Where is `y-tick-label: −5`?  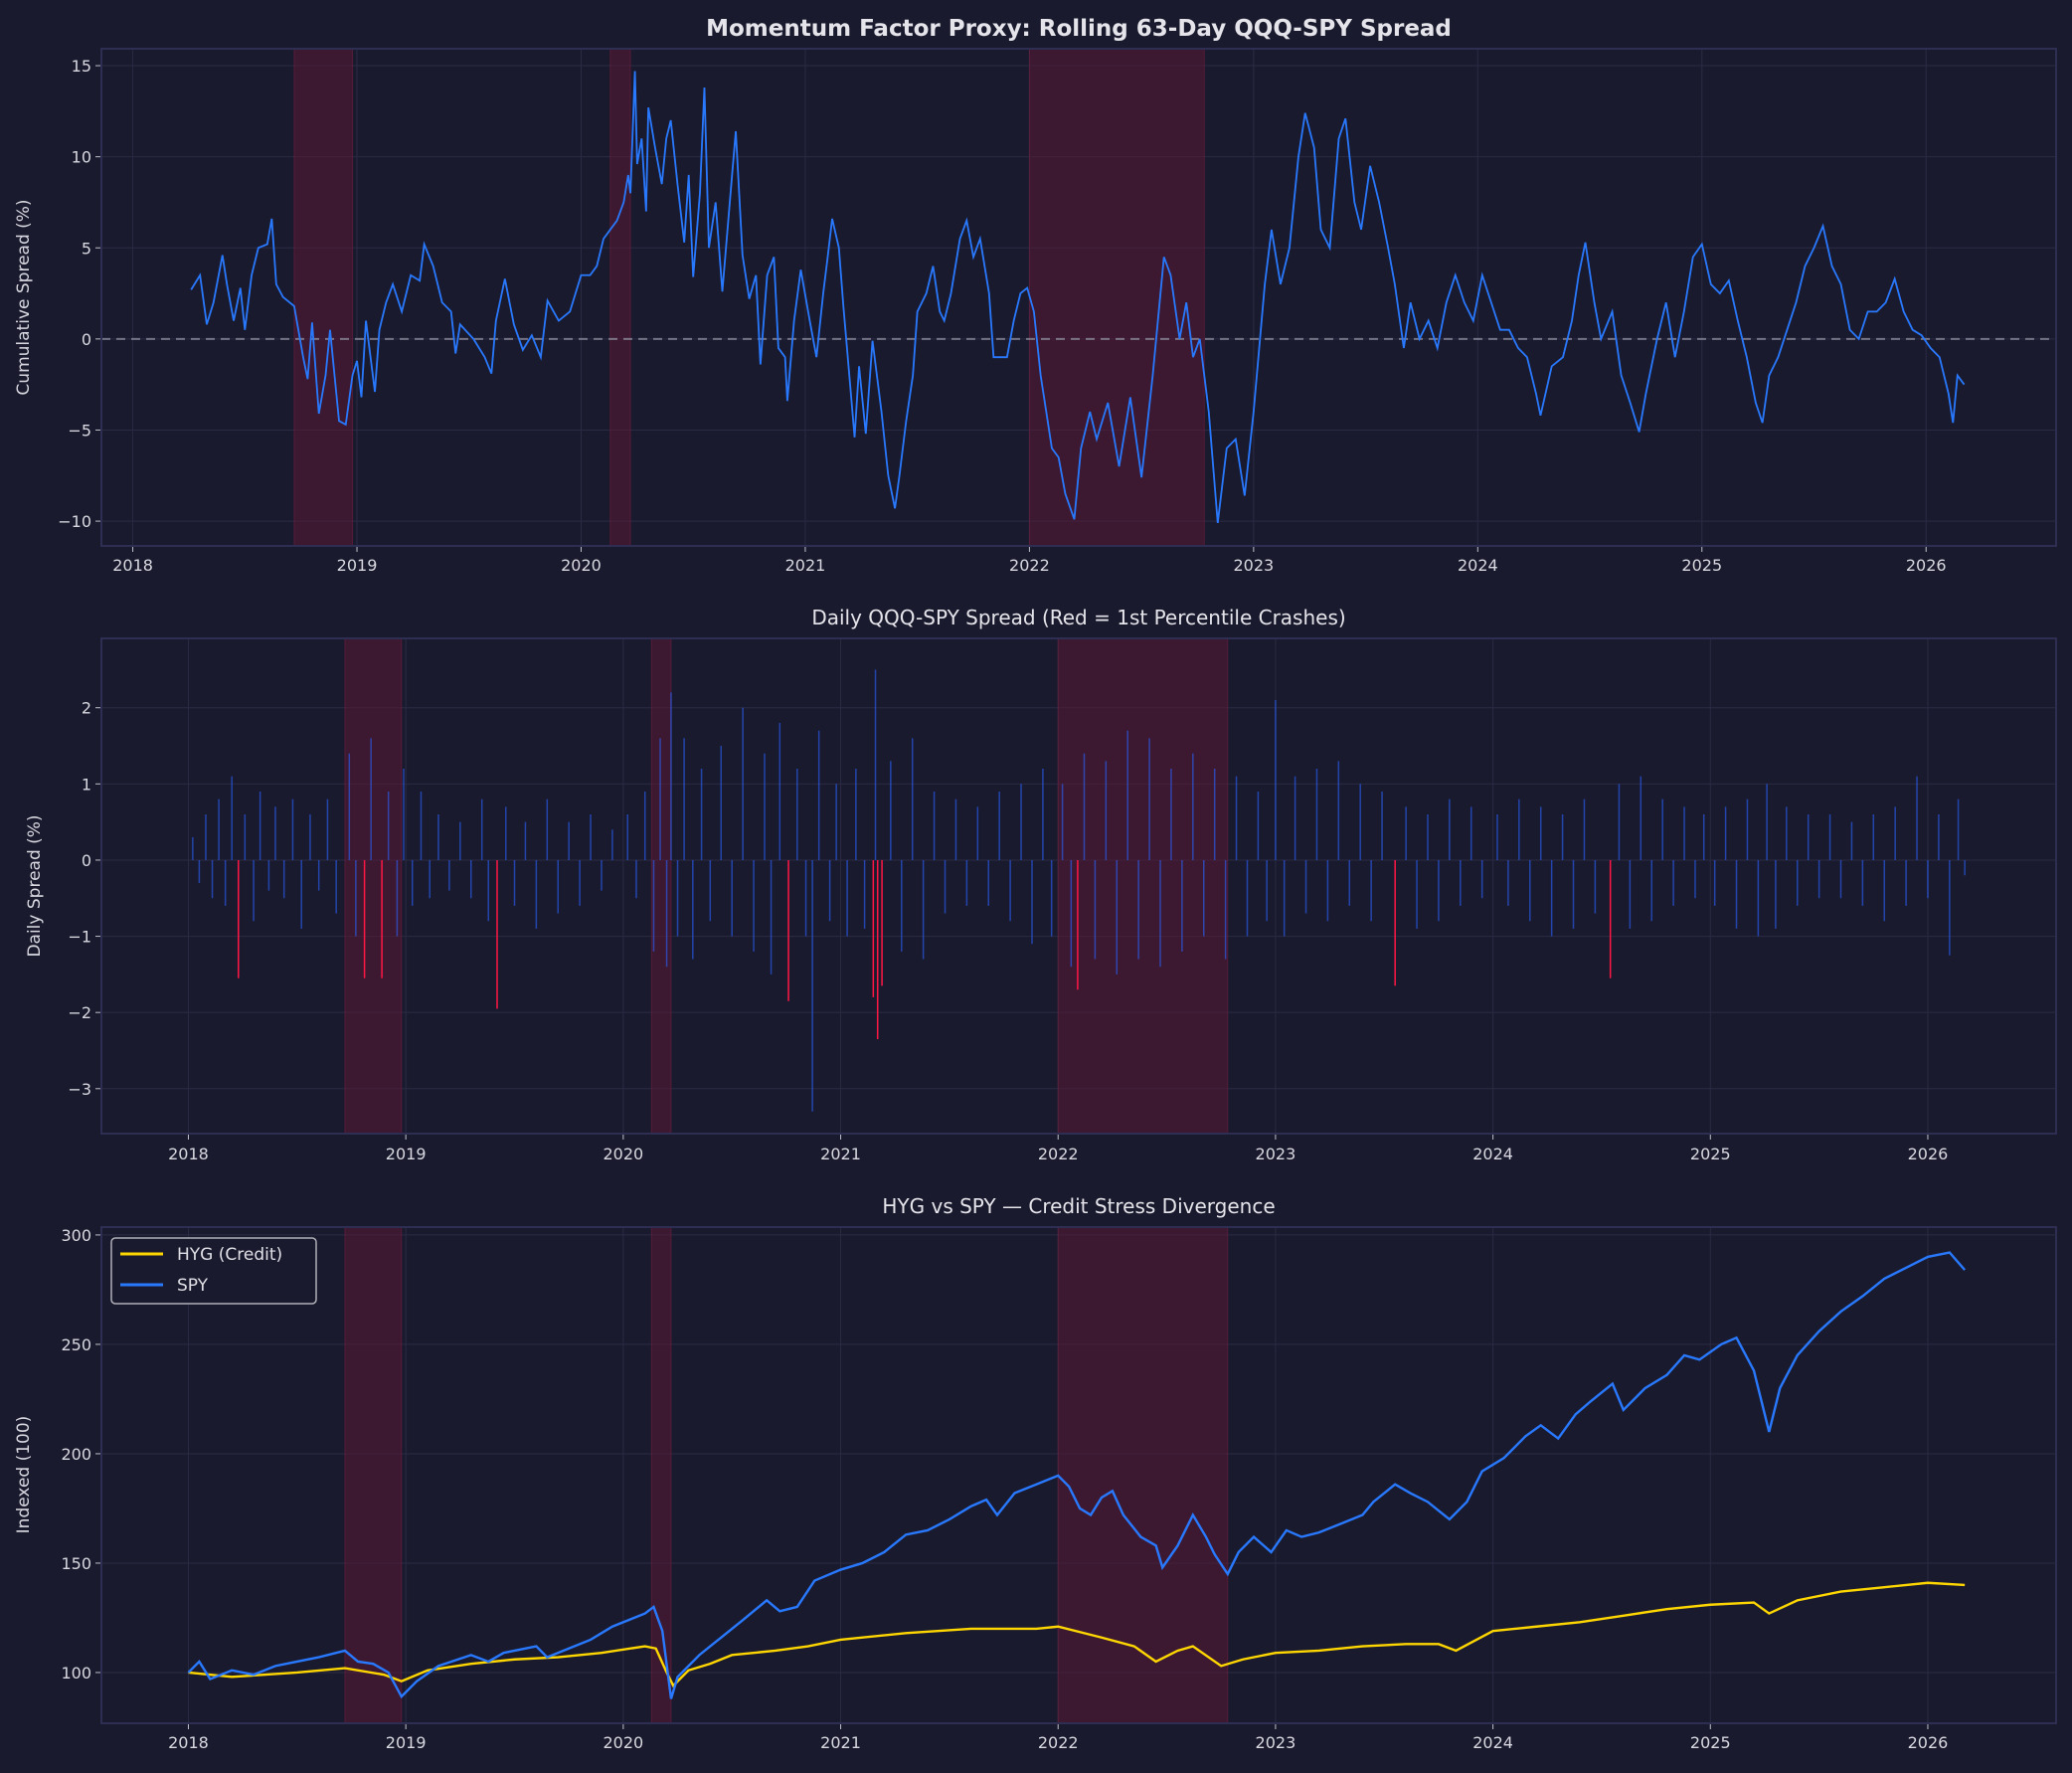 y-tick-label: −5 is located at coordinates (79, 430).